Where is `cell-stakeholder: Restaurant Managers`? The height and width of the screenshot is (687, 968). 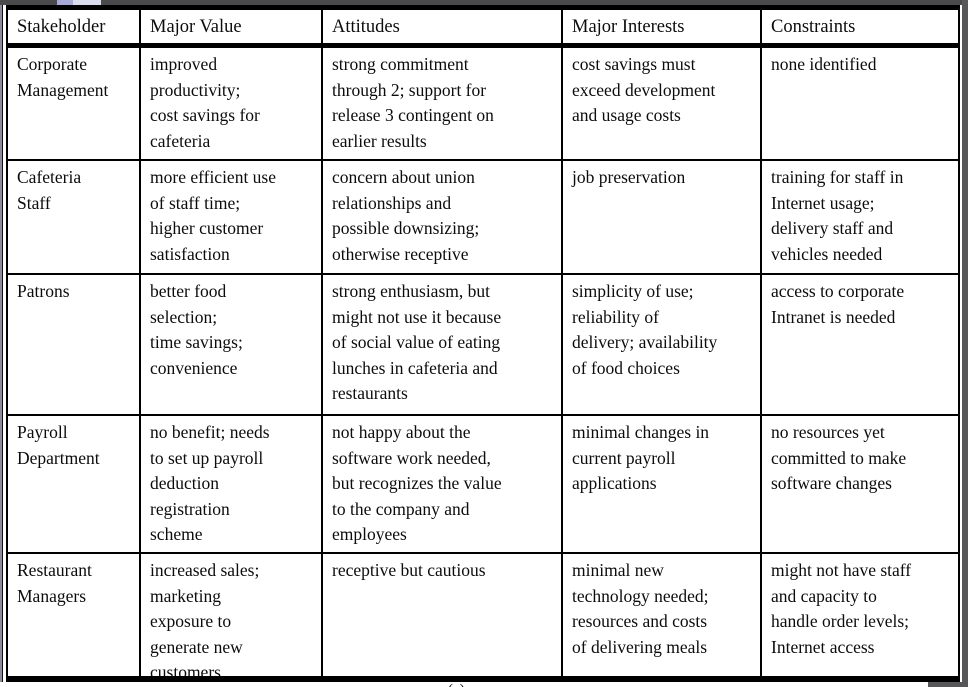
cell-stakeholder: Restaurant Managers is located at coordinates (74, 615).